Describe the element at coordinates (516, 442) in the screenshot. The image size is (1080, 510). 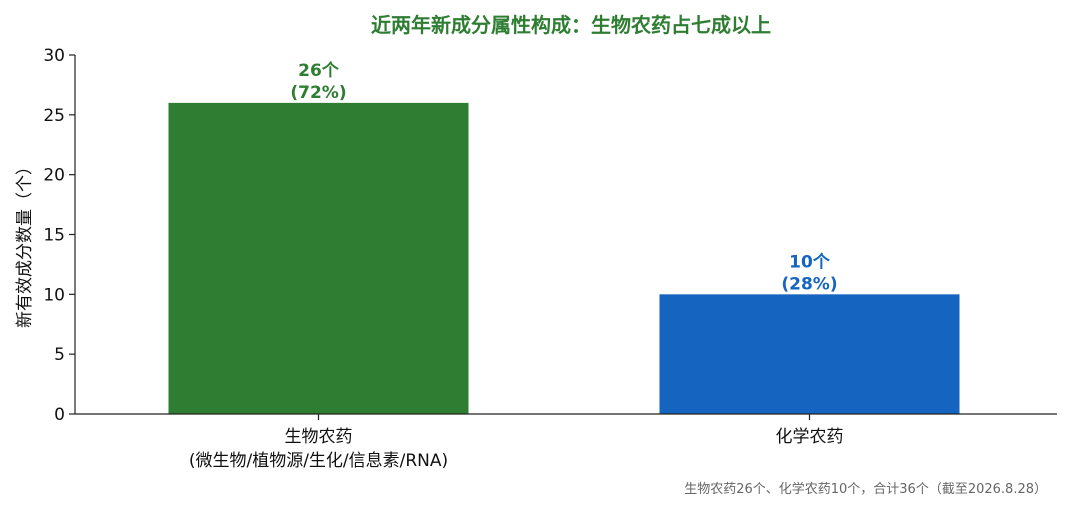
I see `x-axis: 生物农药 (微生物/植物源/生化/信息素/RNA) 化学农药` at that location.